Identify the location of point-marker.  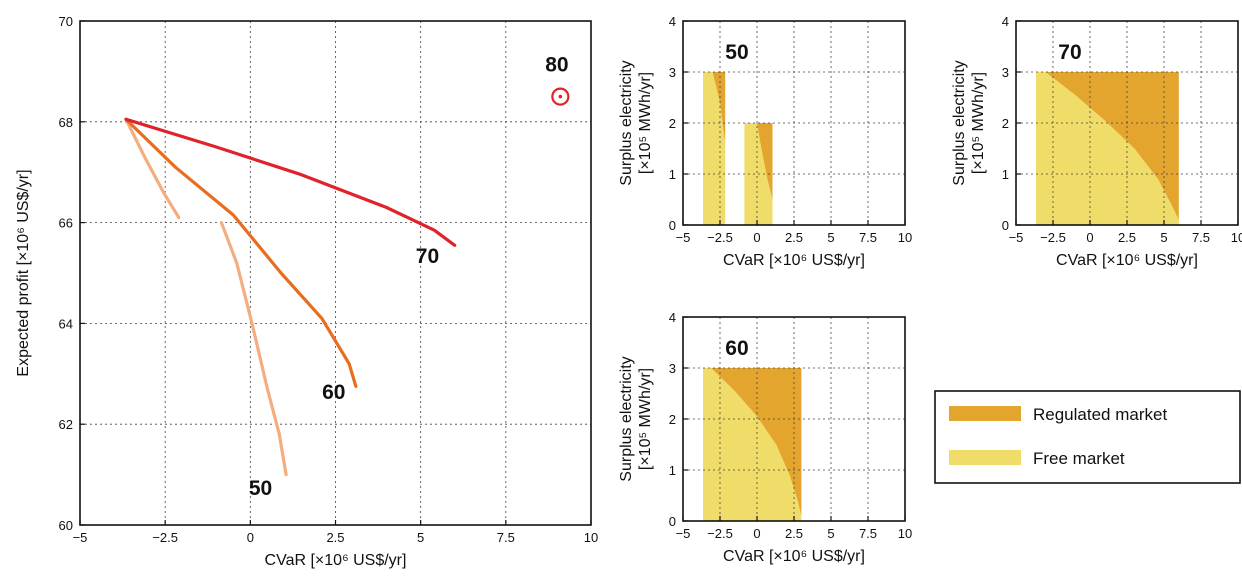
(560, 96).